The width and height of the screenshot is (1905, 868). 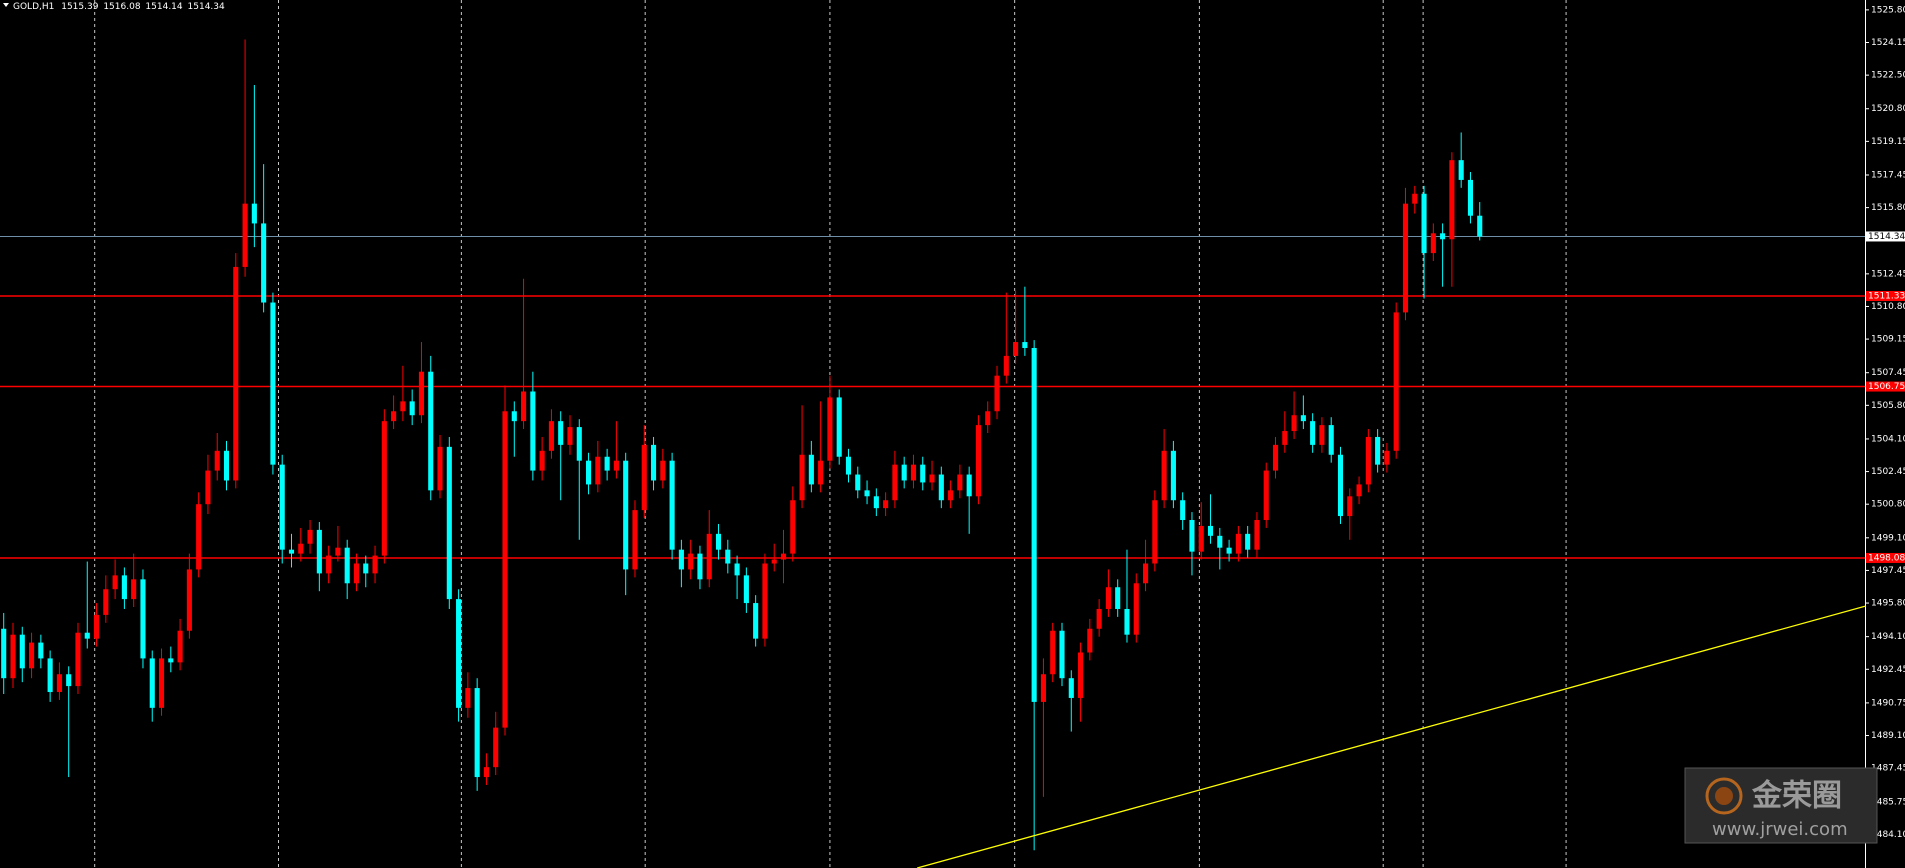 What do you see at coordinates (163, 7) in the screenshot?
I see `low-value: 1514.14` at bounding box center [163, 7].